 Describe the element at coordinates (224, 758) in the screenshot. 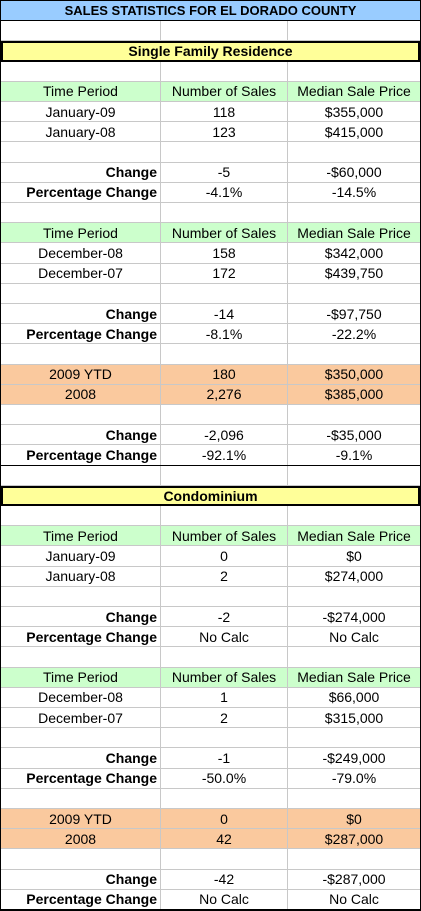

I see `change-row-cell: -1` at that location.